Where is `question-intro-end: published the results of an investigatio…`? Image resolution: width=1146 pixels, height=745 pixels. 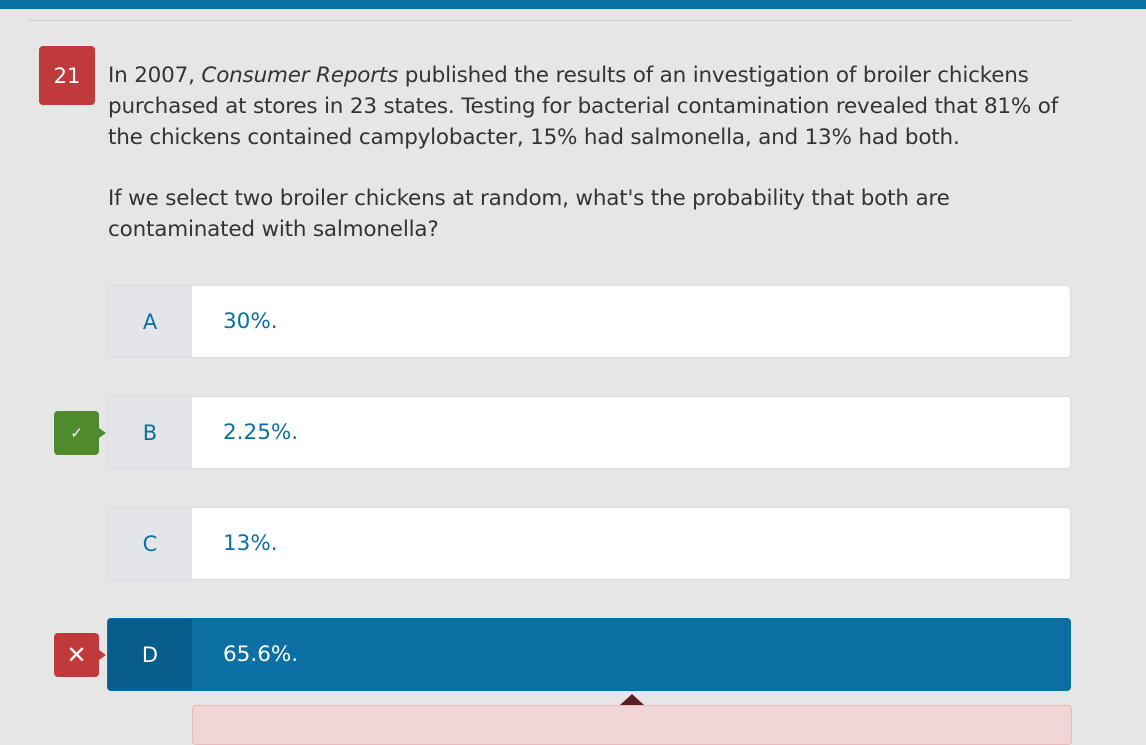 question-intro-end: published the results of an investigatio… is located at coordinates (583, 106).